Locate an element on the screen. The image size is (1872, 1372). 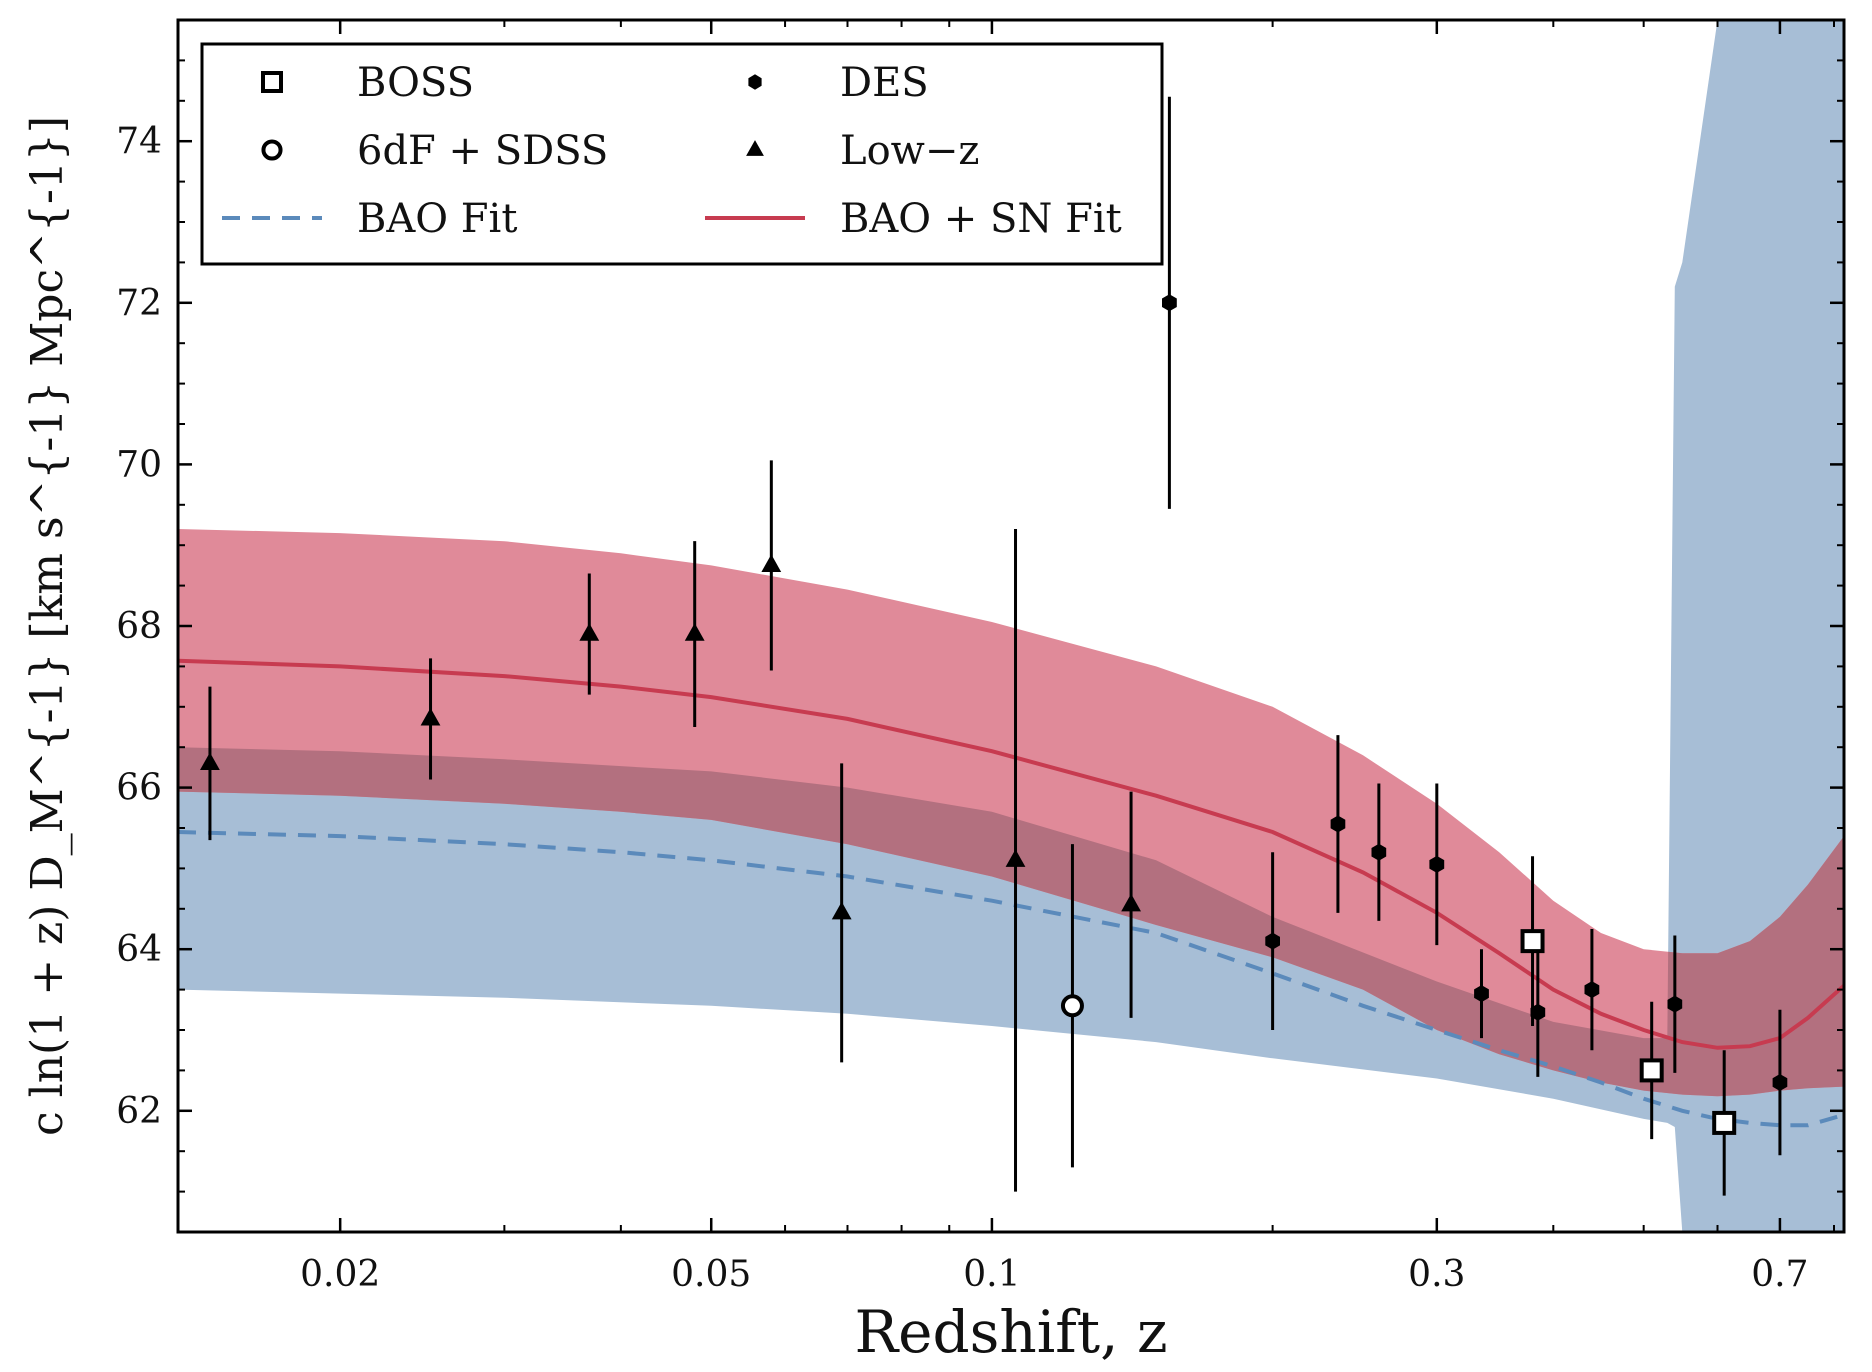
series-6df-sdss is located at coordinates (1072, 1006).